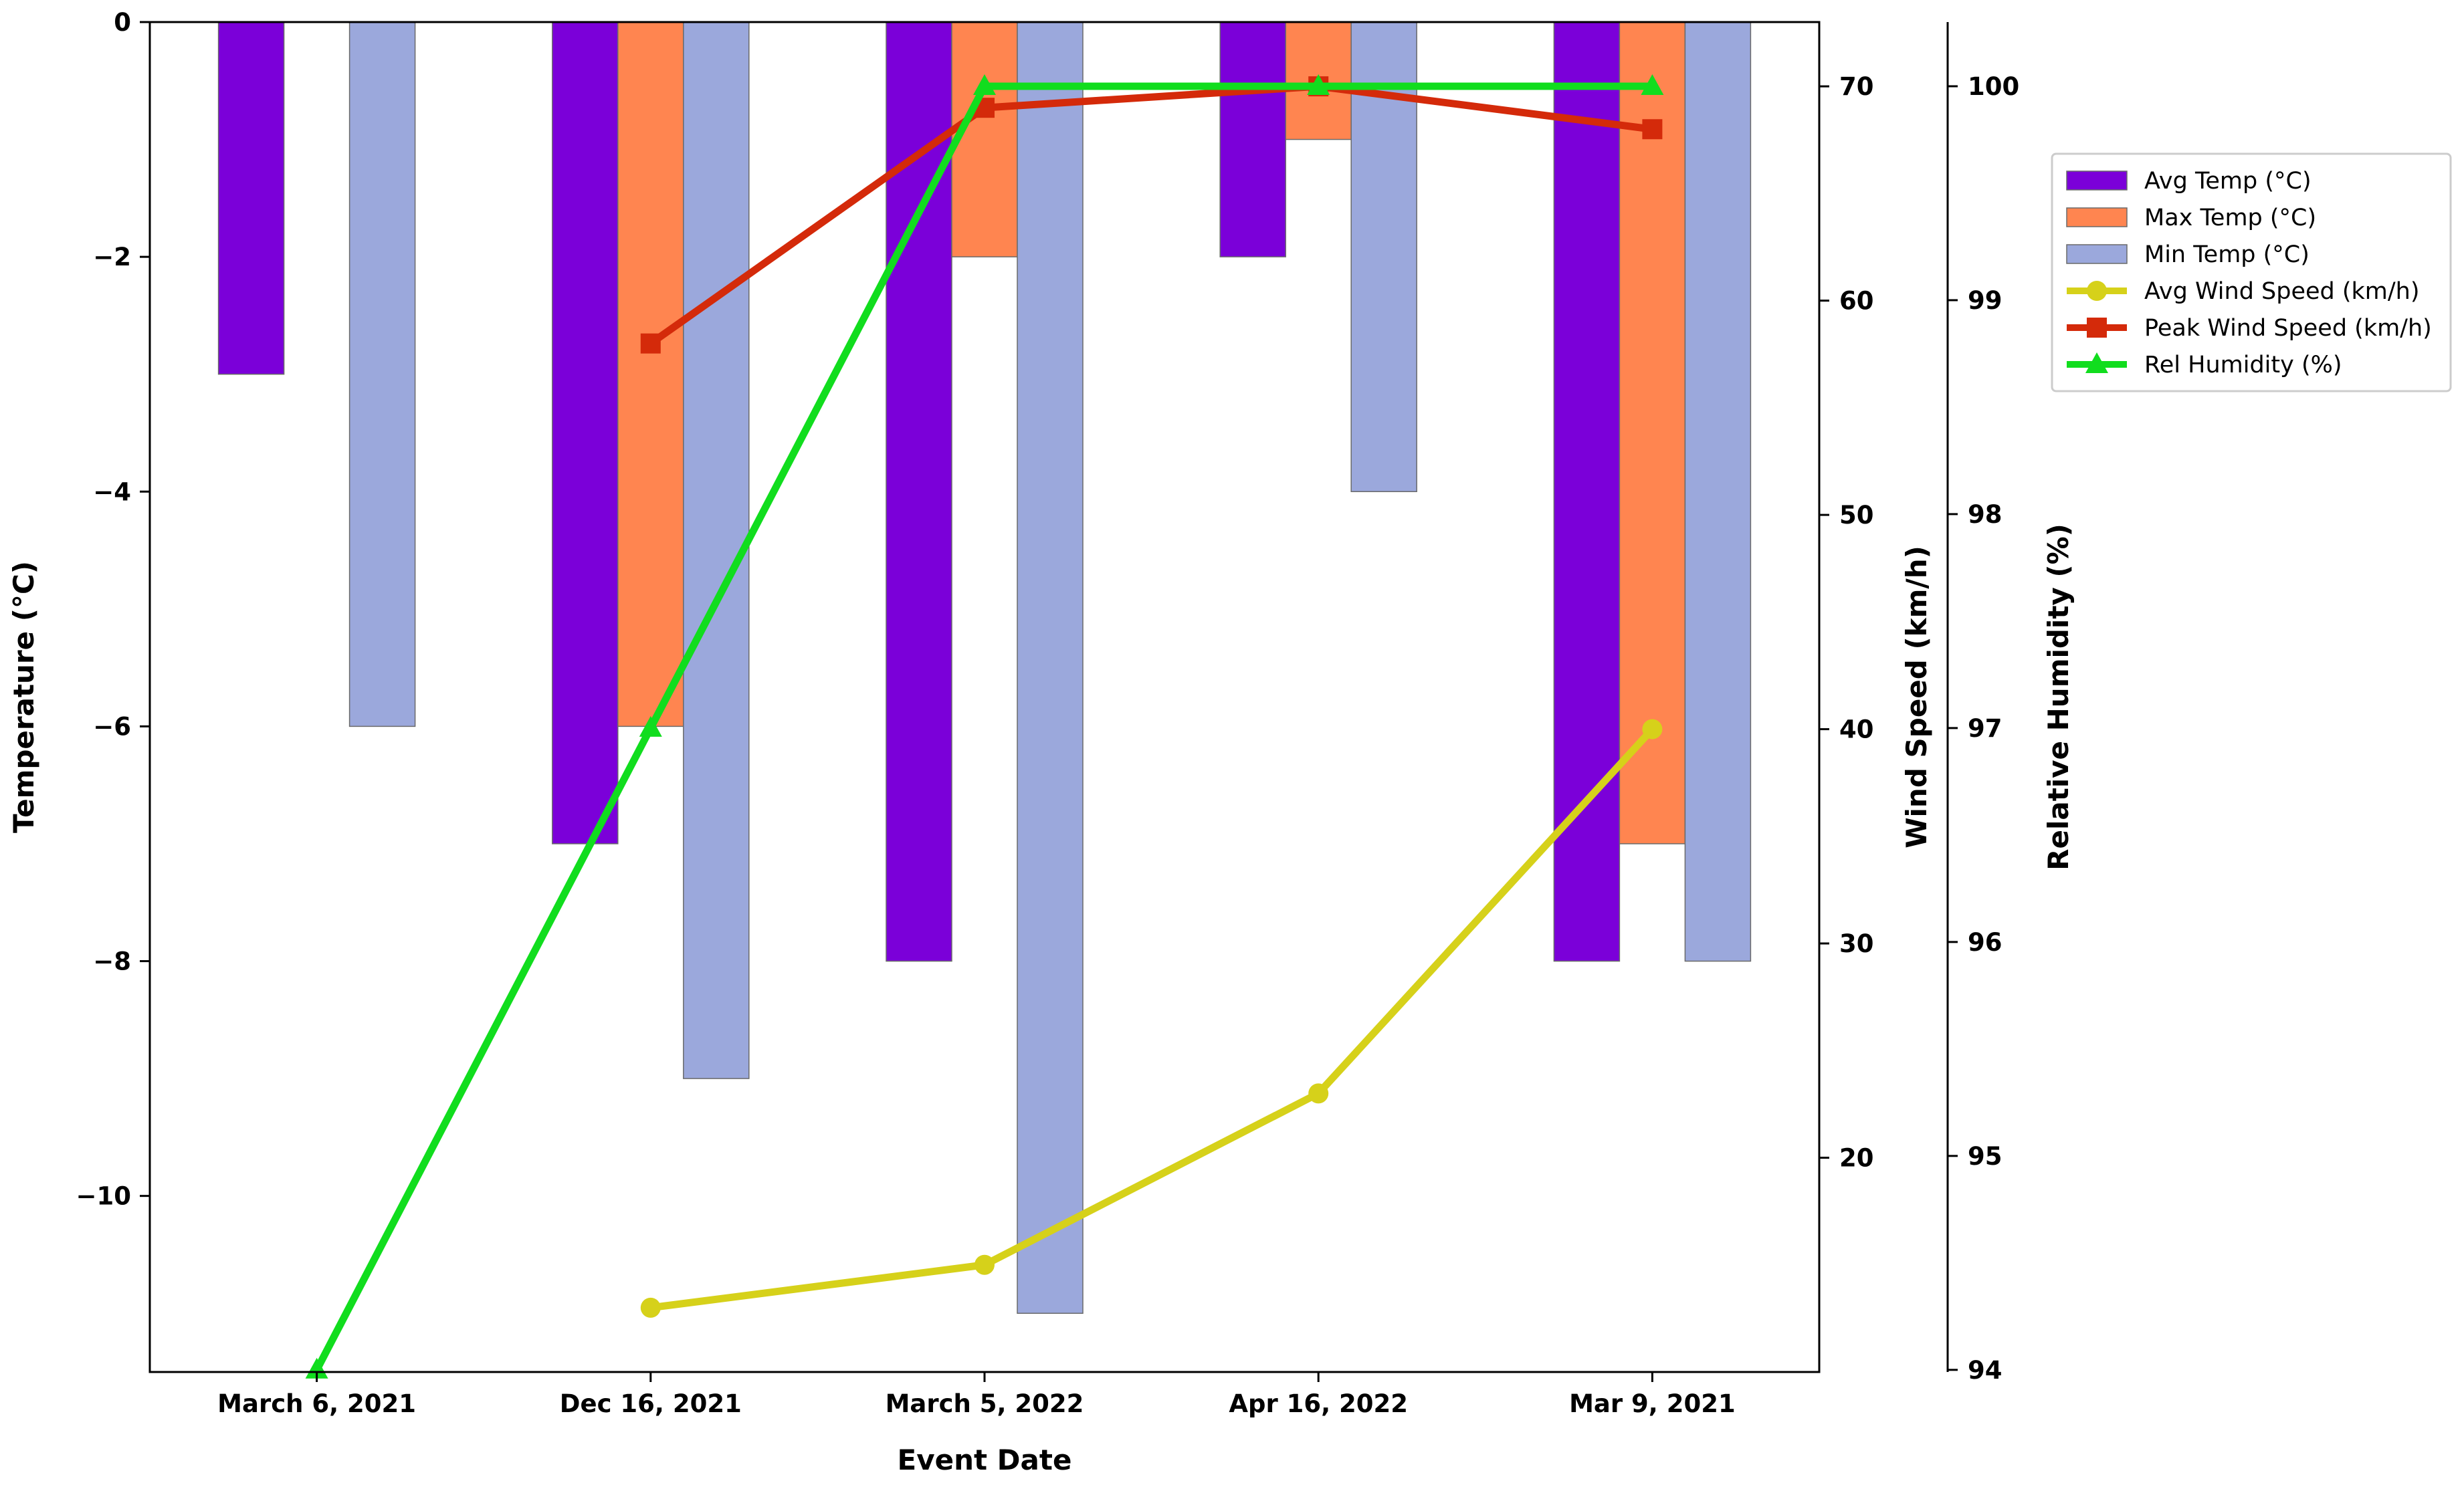  Describe the element at coordinates (2097, 328) in the screenshot. I see `legend-marker-peak-wind-speed-km-h` at that location.